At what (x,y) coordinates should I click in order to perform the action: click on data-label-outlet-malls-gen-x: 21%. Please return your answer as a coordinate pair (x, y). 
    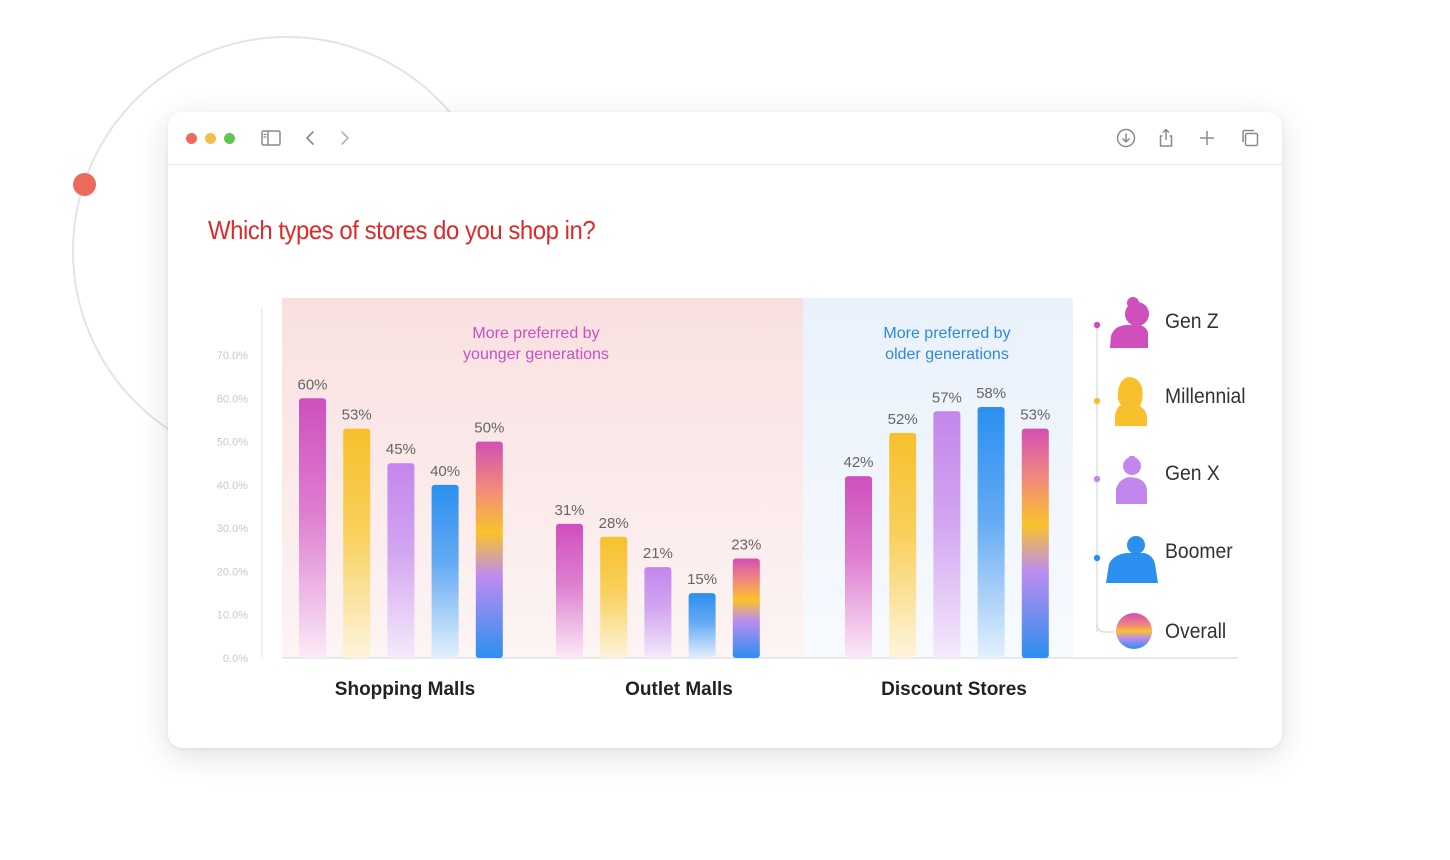
    Looking at the image, I should click on (658, 553).